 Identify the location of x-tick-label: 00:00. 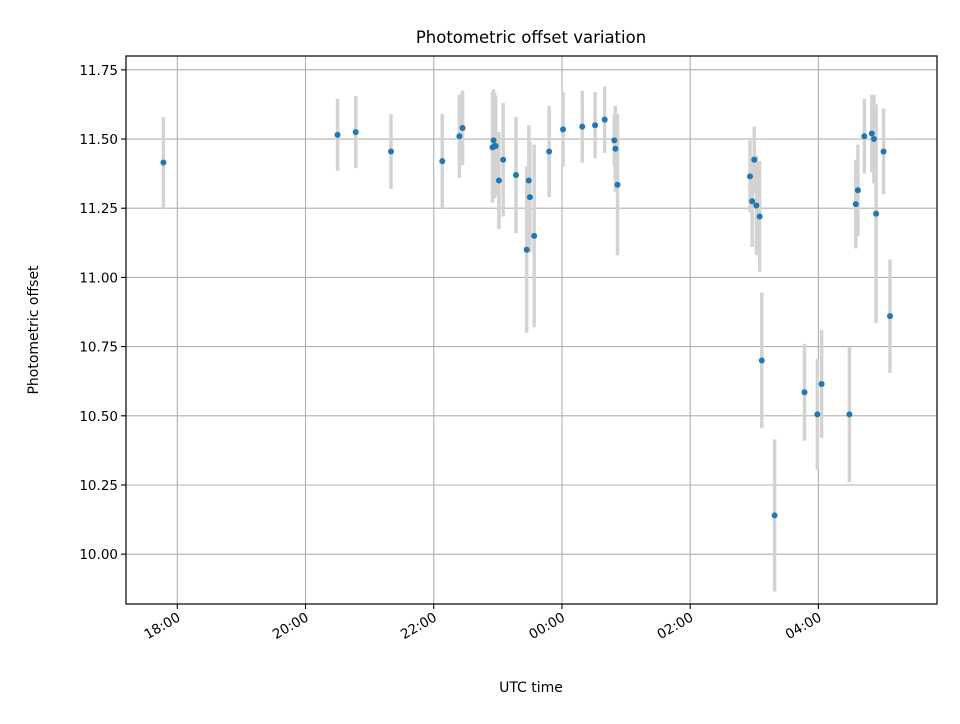
(547, 626).